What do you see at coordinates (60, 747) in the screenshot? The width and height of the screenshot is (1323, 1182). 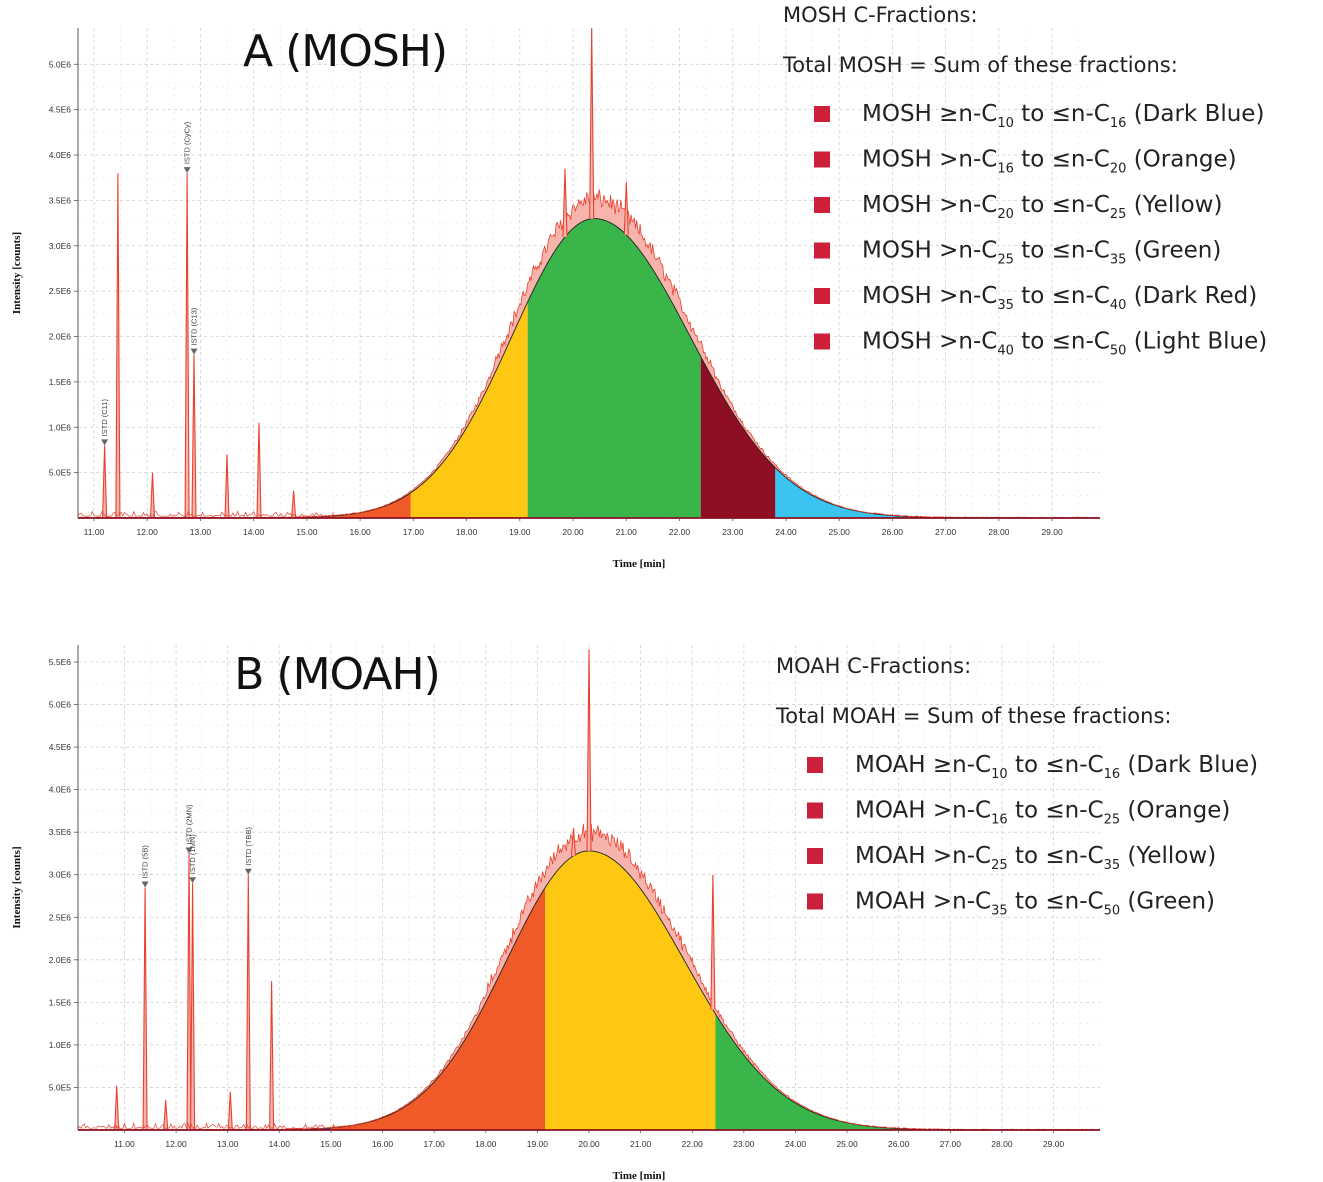 I see `y-tick-label: 4.5E6` at bounding box center [60, 747].